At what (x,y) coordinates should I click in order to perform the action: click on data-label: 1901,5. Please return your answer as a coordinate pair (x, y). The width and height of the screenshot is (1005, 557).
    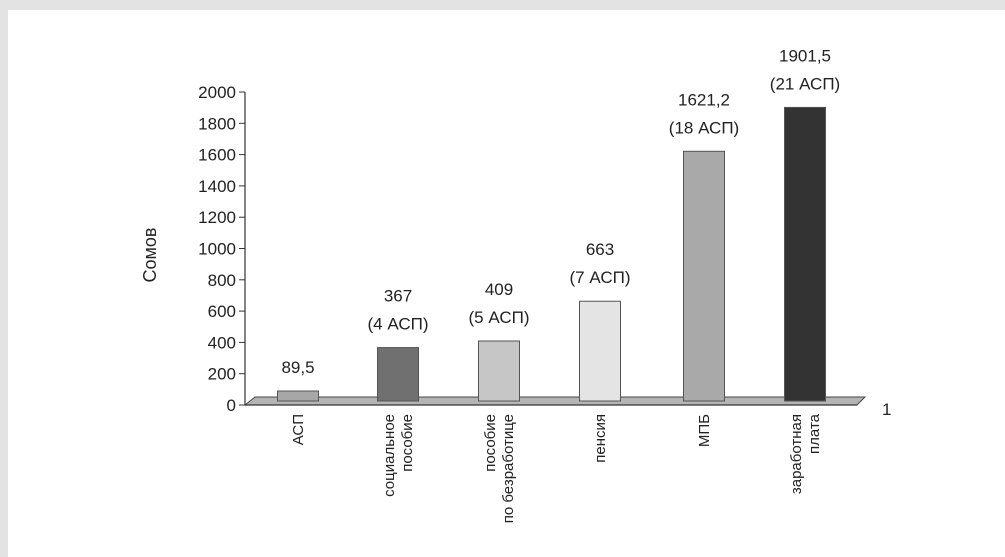
    Looking at the image, I should click on (805, 55).